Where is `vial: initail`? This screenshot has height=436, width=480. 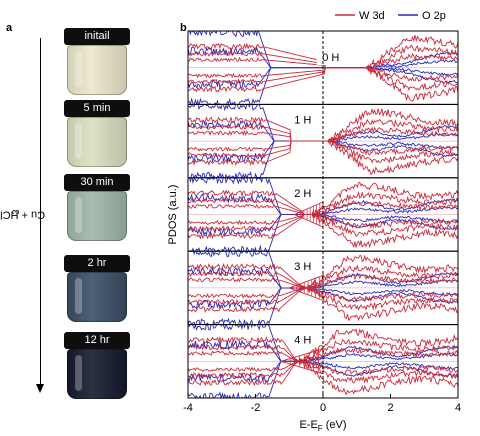 vial: initail is located at coordinates (97, 62).